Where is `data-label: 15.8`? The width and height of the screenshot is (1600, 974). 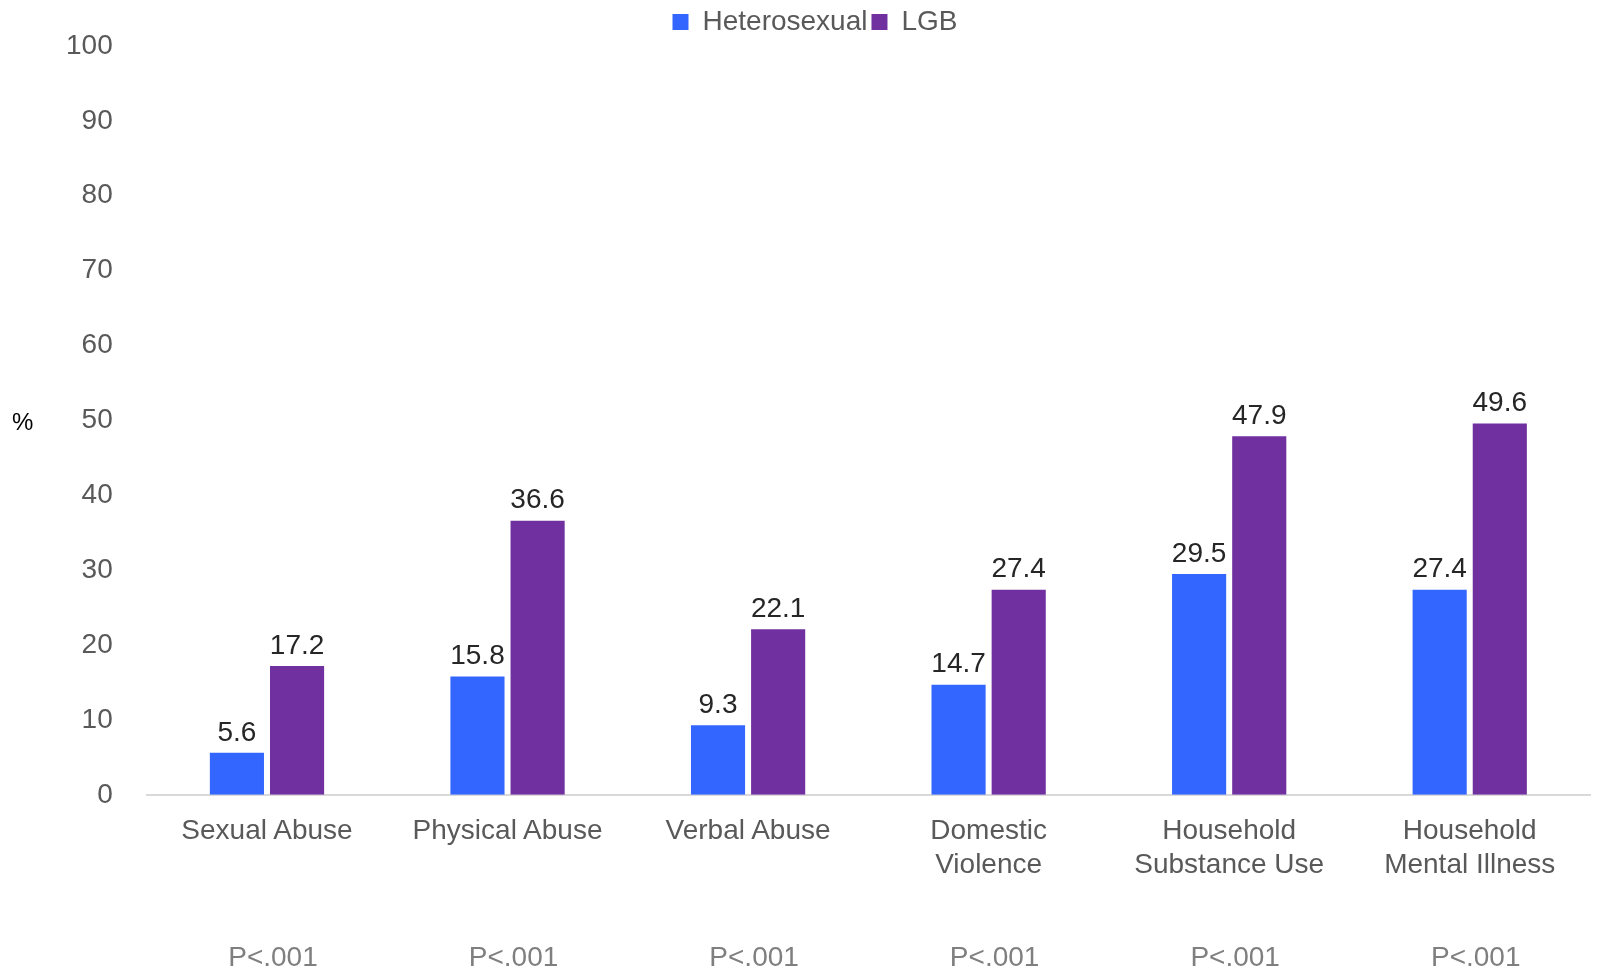 data-label: 15.8 is located at coordinates (477, 655).